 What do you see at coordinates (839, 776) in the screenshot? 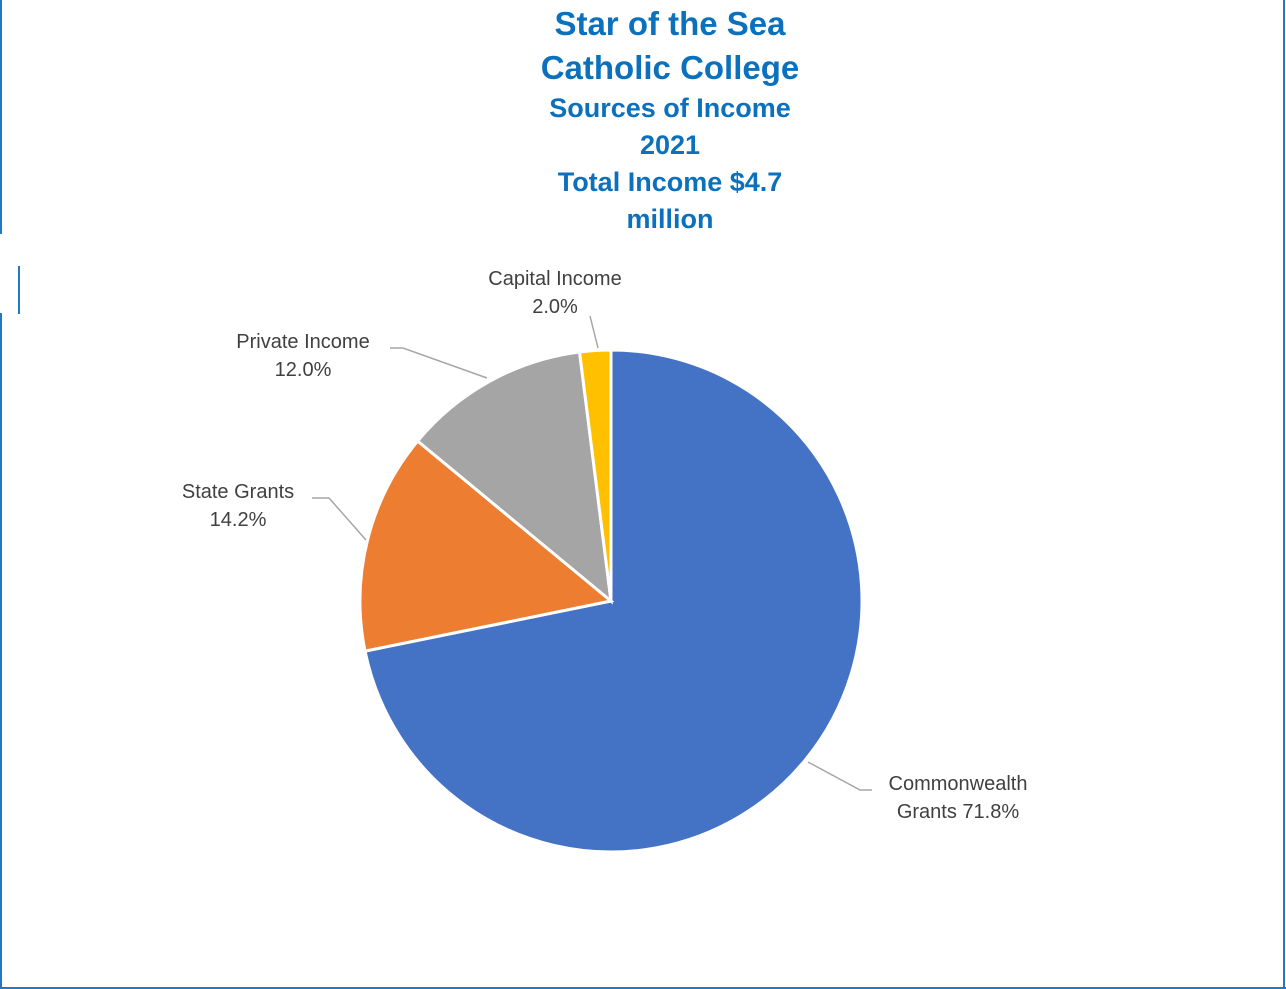
I see `leader-line-commonwealth-grants` at bounding box center [839, 776].